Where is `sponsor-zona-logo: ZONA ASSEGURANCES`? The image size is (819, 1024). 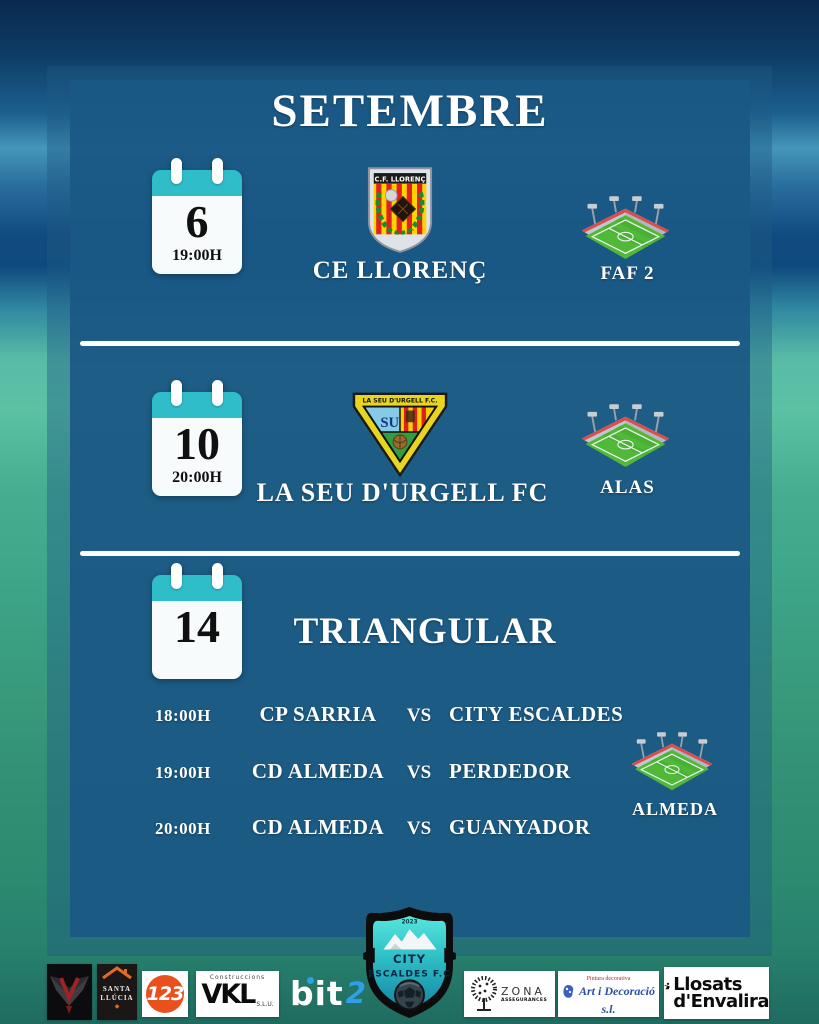 sponsor-zona-logo: ZONA ASSEGURANCES is located at coordinates (509, 994).